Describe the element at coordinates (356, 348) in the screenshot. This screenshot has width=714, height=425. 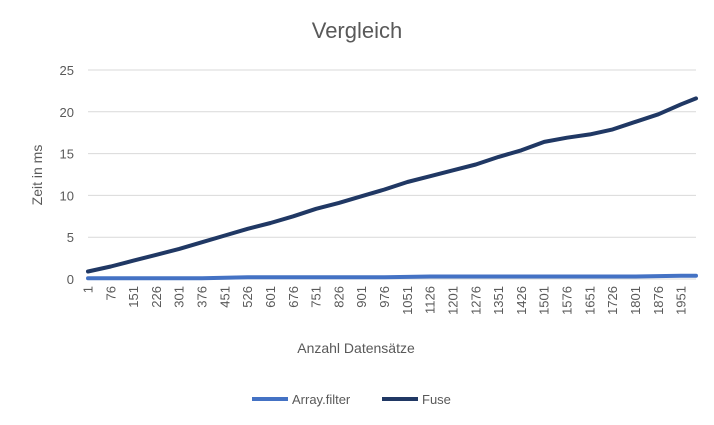
I see `x-axis-label: Anzahl Datensätze` at that location.